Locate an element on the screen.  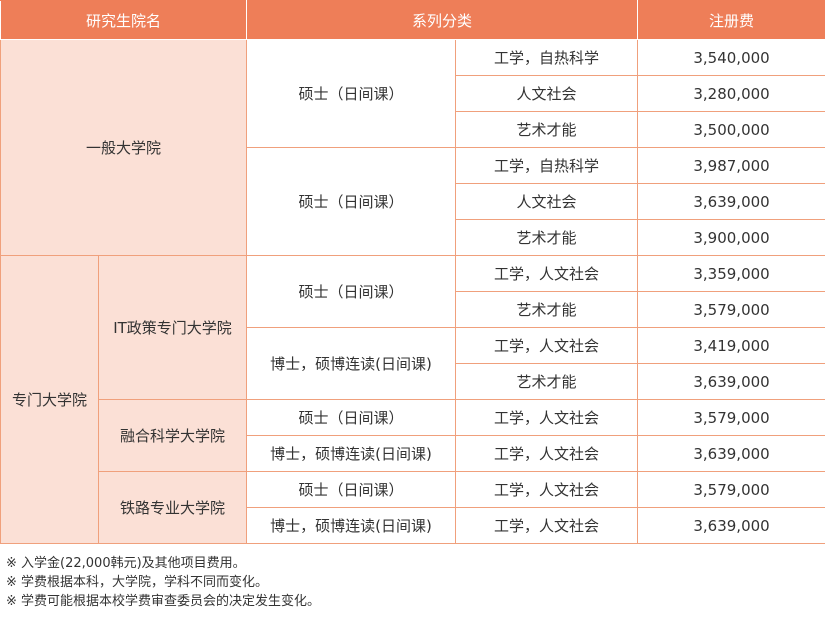
table-row: 人文社会 3,639,000 is located at coordinates (413, 201).